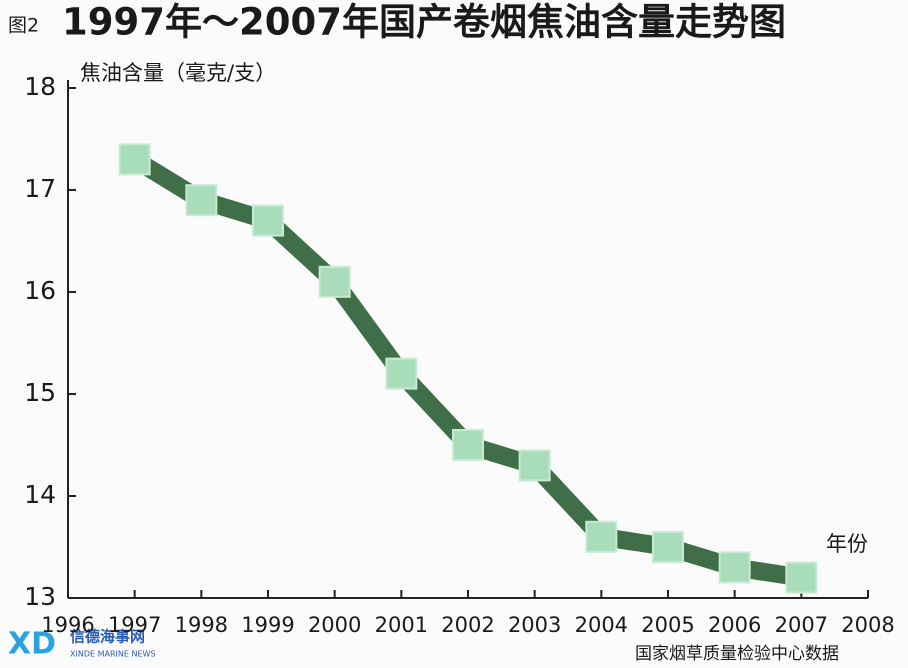 This screenshot has height=668, width=908. What do you see at coordinates (424, 22) in the screenshot?
I see `chart-title: 1997年～2007年国产卷烟焦油含量走势图` at bounding box center [424, 22].